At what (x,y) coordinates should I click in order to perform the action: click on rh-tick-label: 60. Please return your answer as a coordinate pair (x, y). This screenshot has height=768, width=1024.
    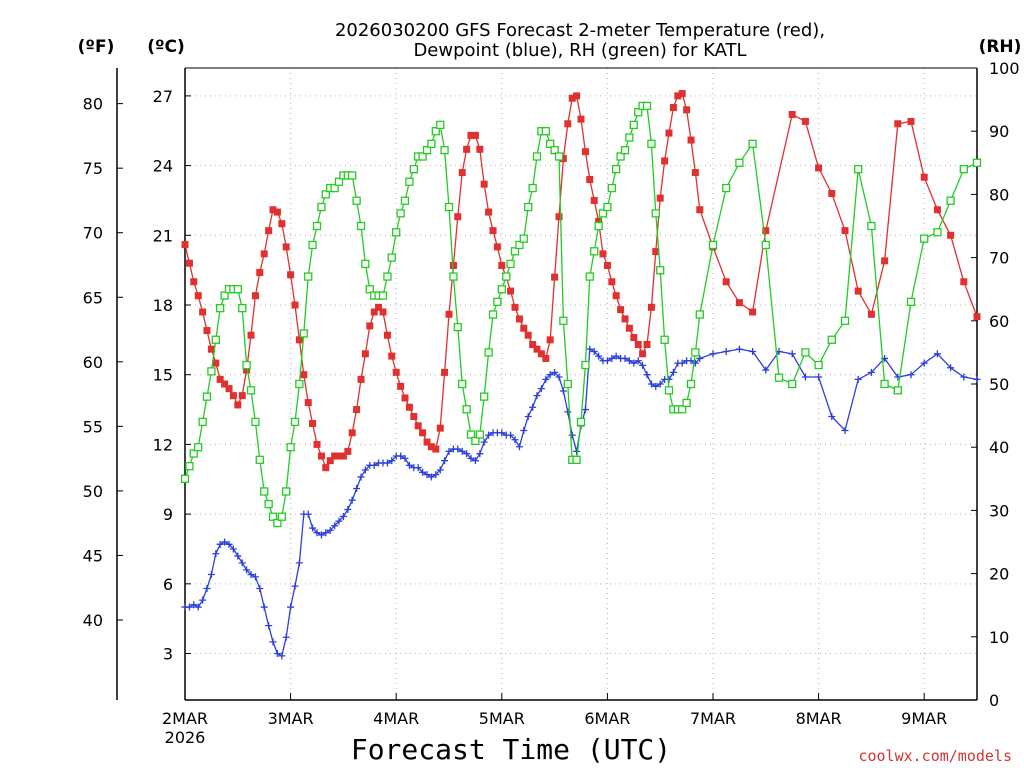
    Looking at the image, I should click on (999, 321).